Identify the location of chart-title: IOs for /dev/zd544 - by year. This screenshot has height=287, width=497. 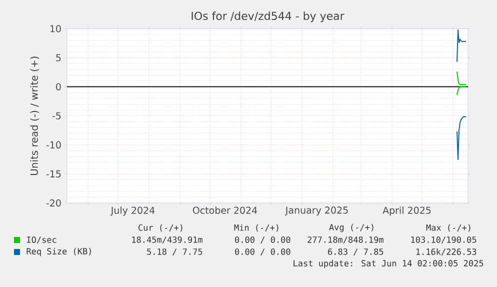
(268, 17).